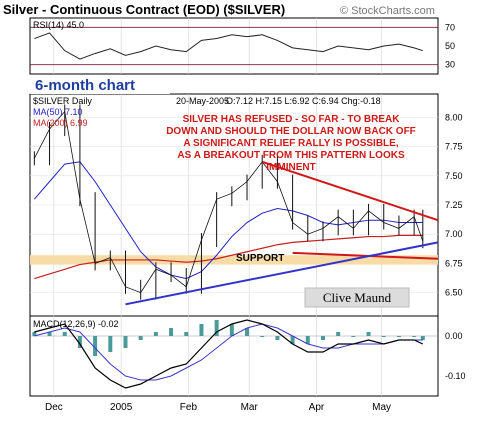 This screenshot has width=480, height=425. Describe the element at coordinates (450, 65) in the screenshot. I see `rsi-tick: 30` at that location.